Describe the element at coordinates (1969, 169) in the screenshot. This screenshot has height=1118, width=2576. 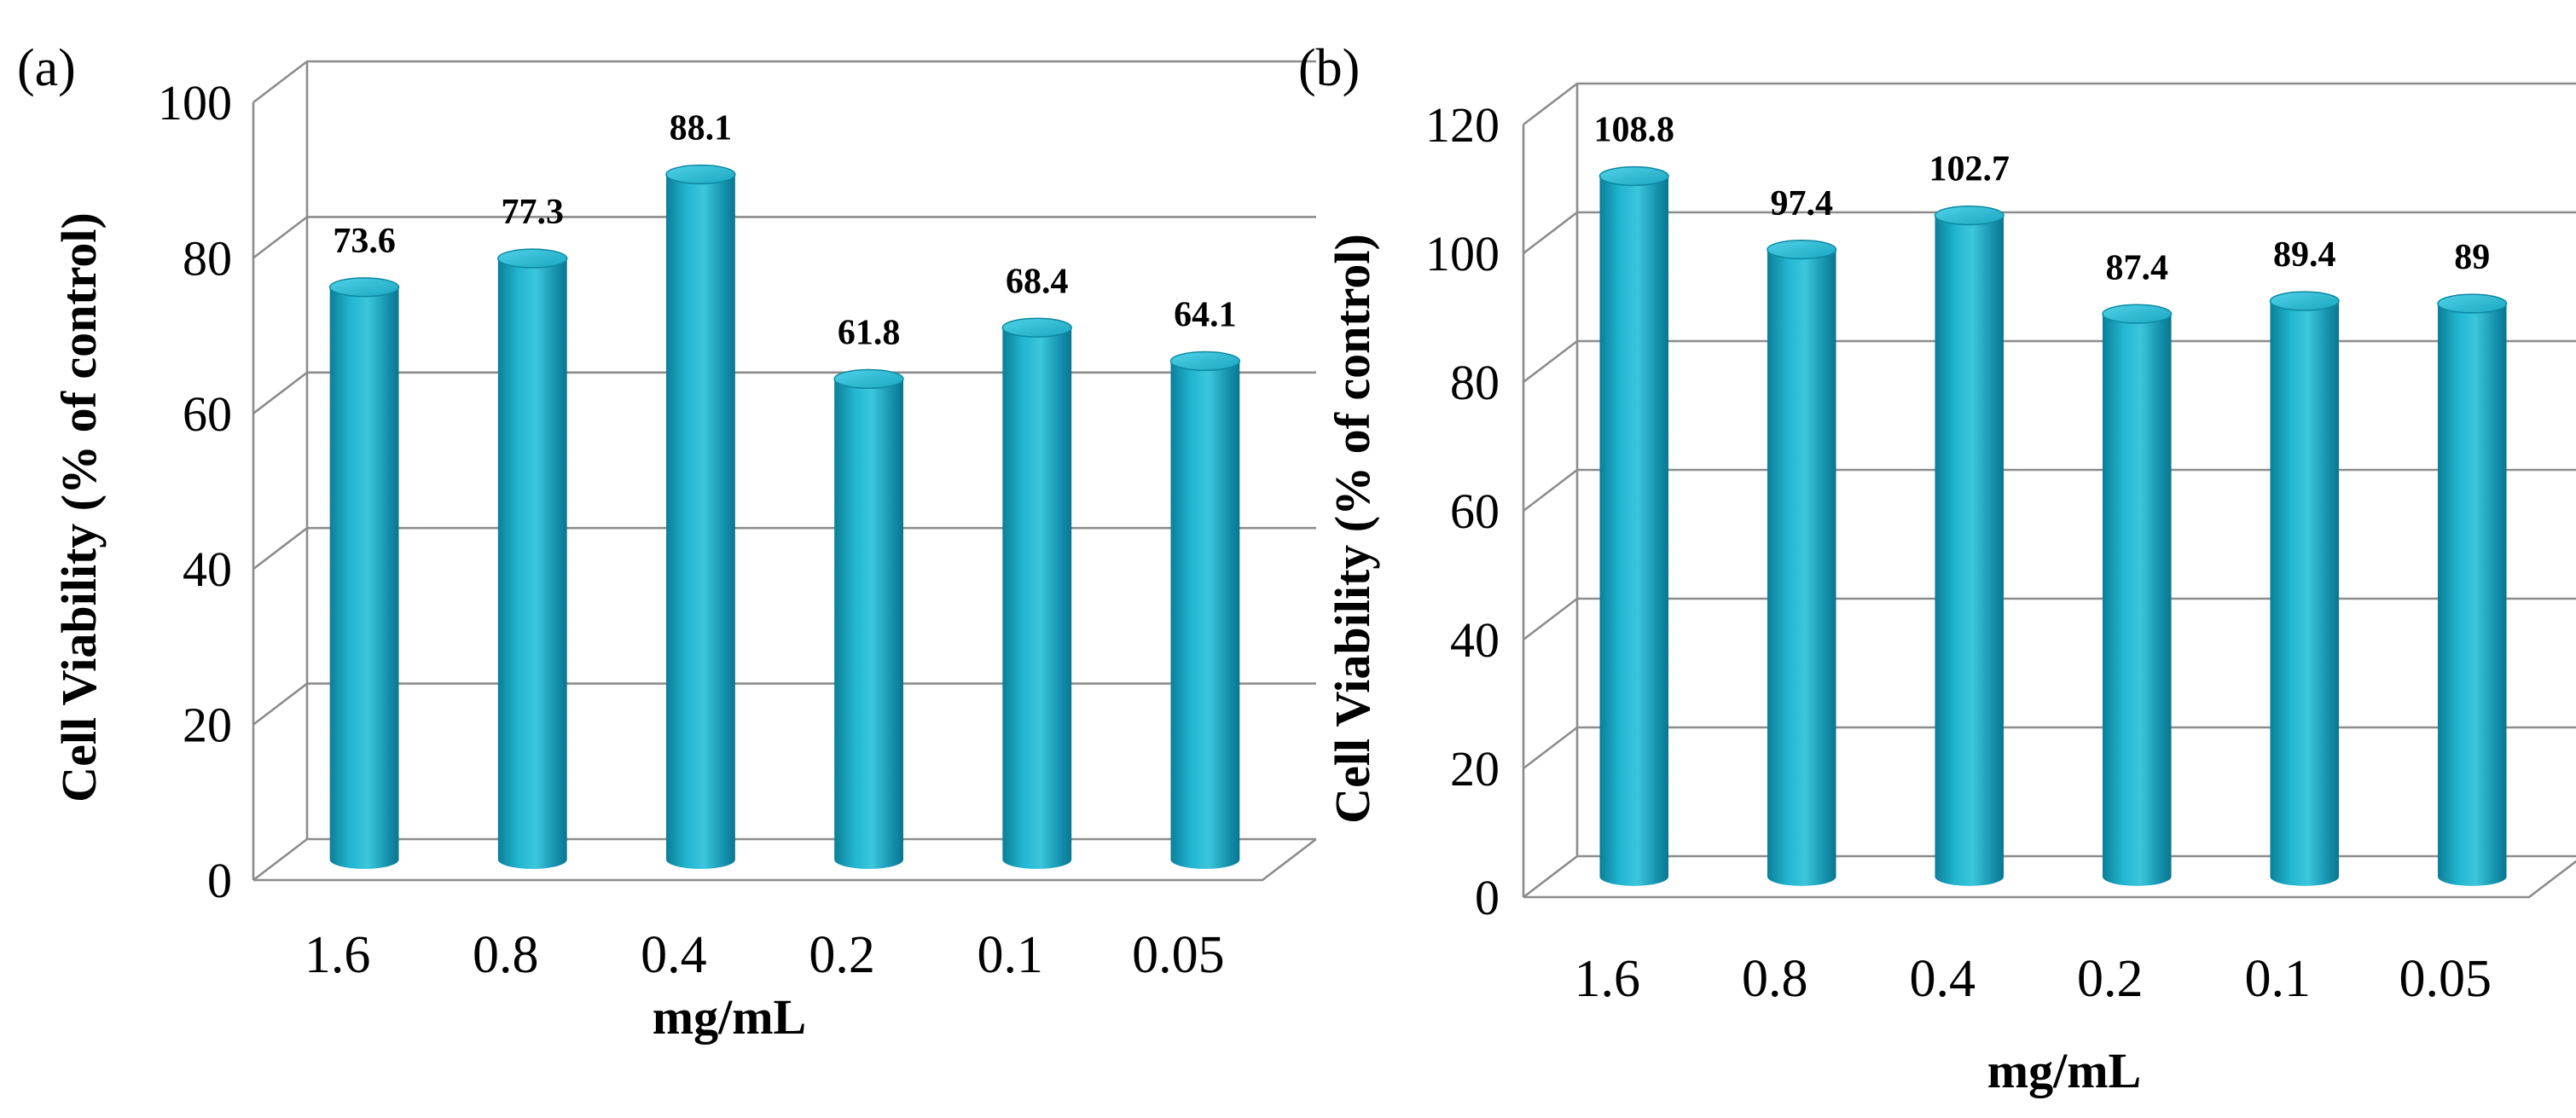
I see `panel-b-data-label: 102.7` at that location.